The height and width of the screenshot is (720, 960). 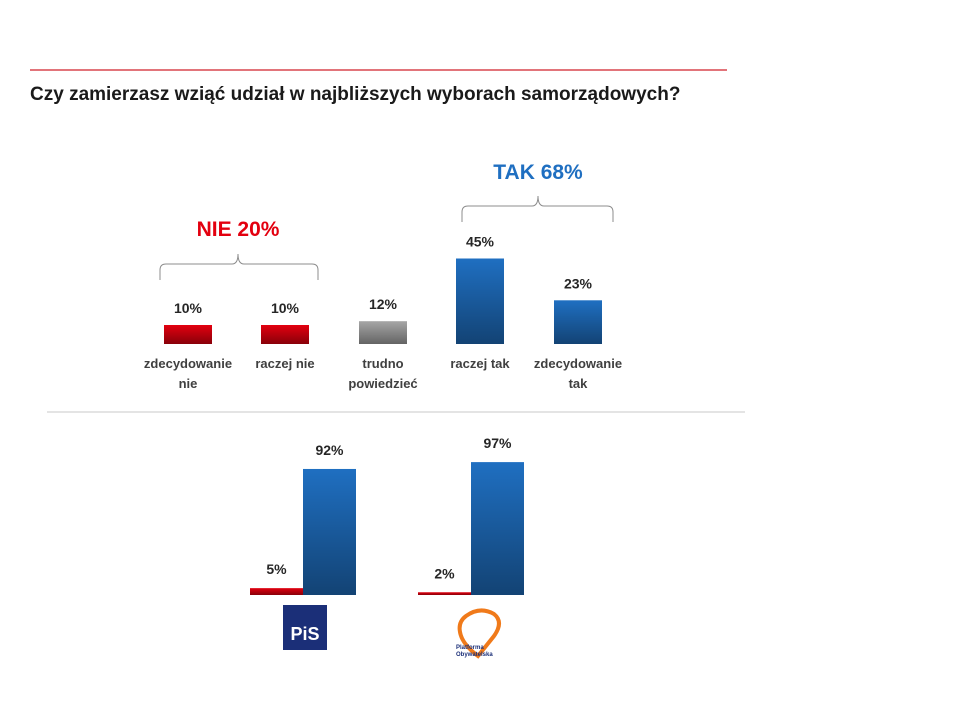 What do you see at coordinates (474, 651) in the screenshot?
I see `logo-text: Platforma Obywatelska` at bounding box center [474, 651].